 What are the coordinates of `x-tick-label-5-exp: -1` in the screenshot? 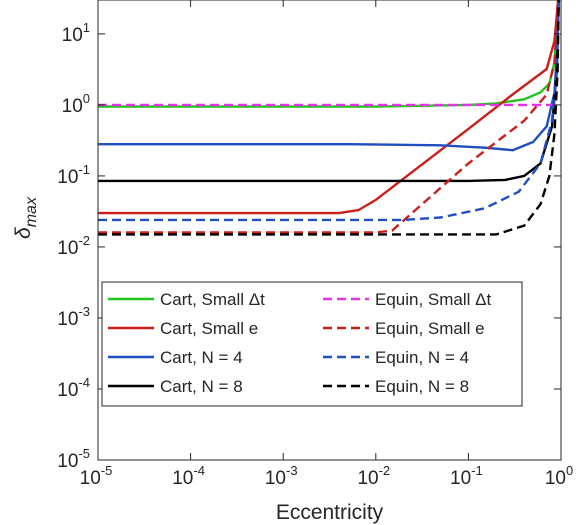 It's located at (477, 470).